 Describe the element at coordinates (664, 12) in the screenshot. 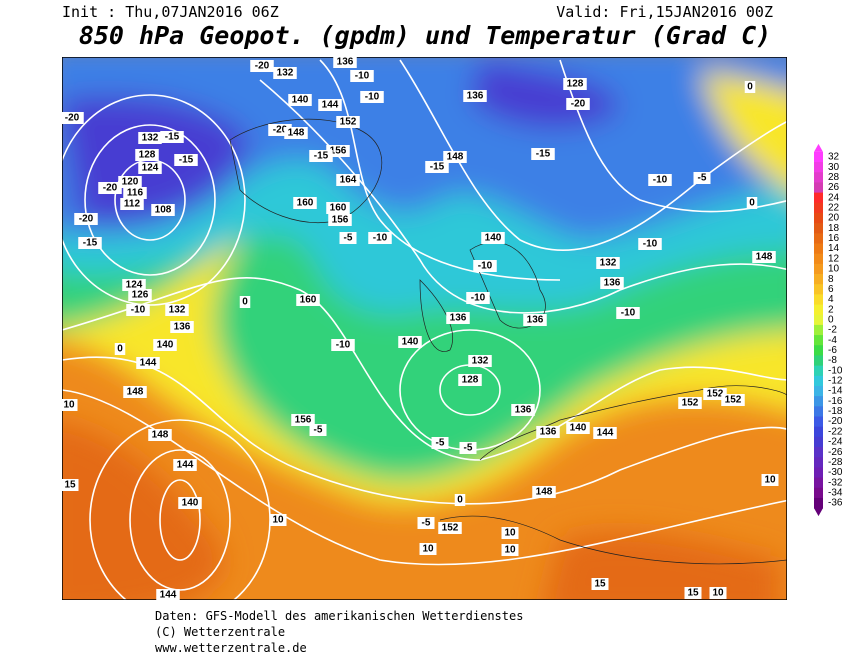

I see `valid-time: Valid: Fri,15JAN2016 00Z` at that location.